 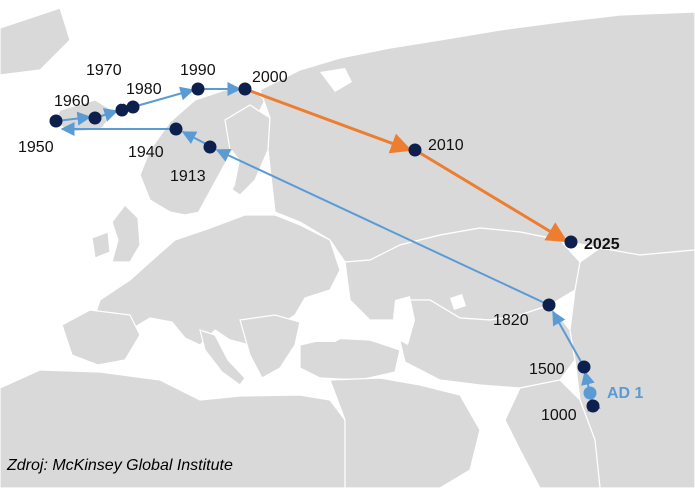 What do you see at coordinates (270, 346) in the screenshot?
I see `land-balkans` at bounding box center [270, 346].